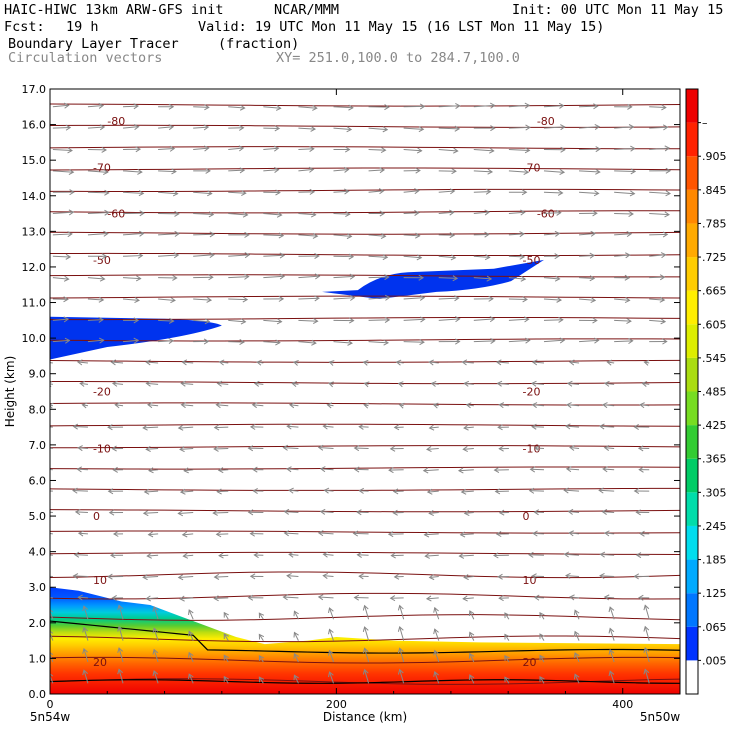 This screenshot has width=740, height=740. Describe the element at coordinates (38, 409) in the screenshot. I see `y-tick-label: 8.0` at that location.